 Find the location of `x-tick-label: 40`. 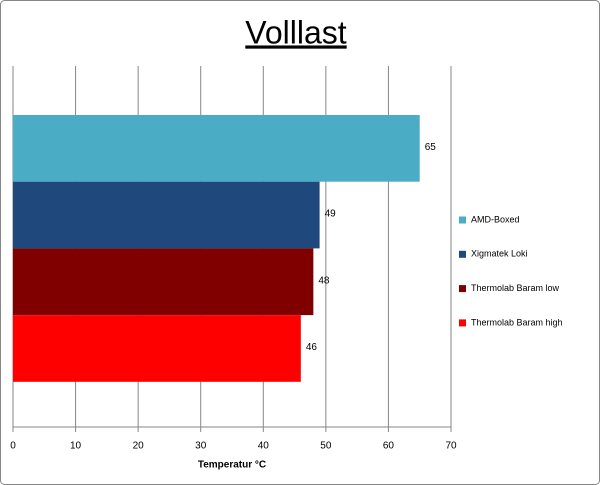

x-tick-label: 40 is located at coordinates (264, 446).